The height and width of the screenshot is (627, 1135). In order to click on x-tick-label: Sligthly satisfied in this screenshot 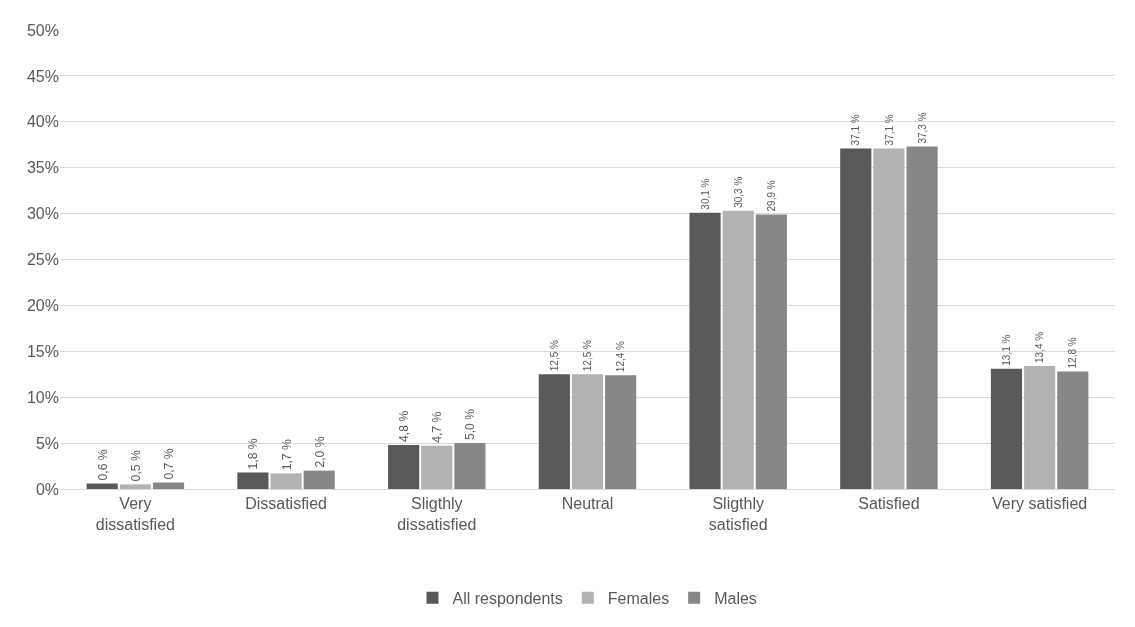, I will do `click(738, 514)`.